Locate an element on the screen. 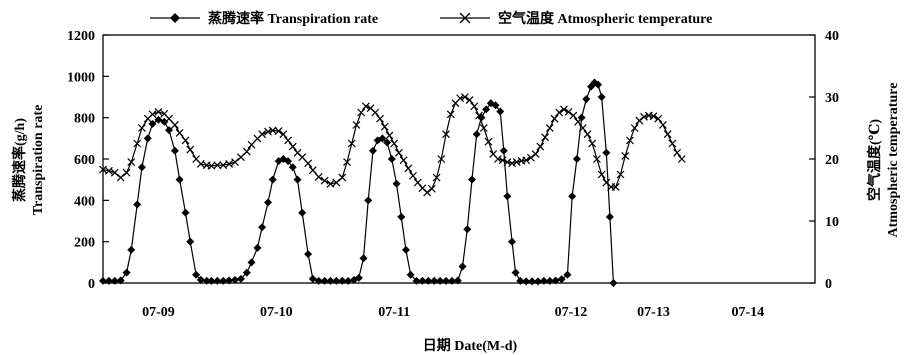 The width and height of the screenshot is (912, 355). legend-diamond-marker is located at coordinates (175, 18).